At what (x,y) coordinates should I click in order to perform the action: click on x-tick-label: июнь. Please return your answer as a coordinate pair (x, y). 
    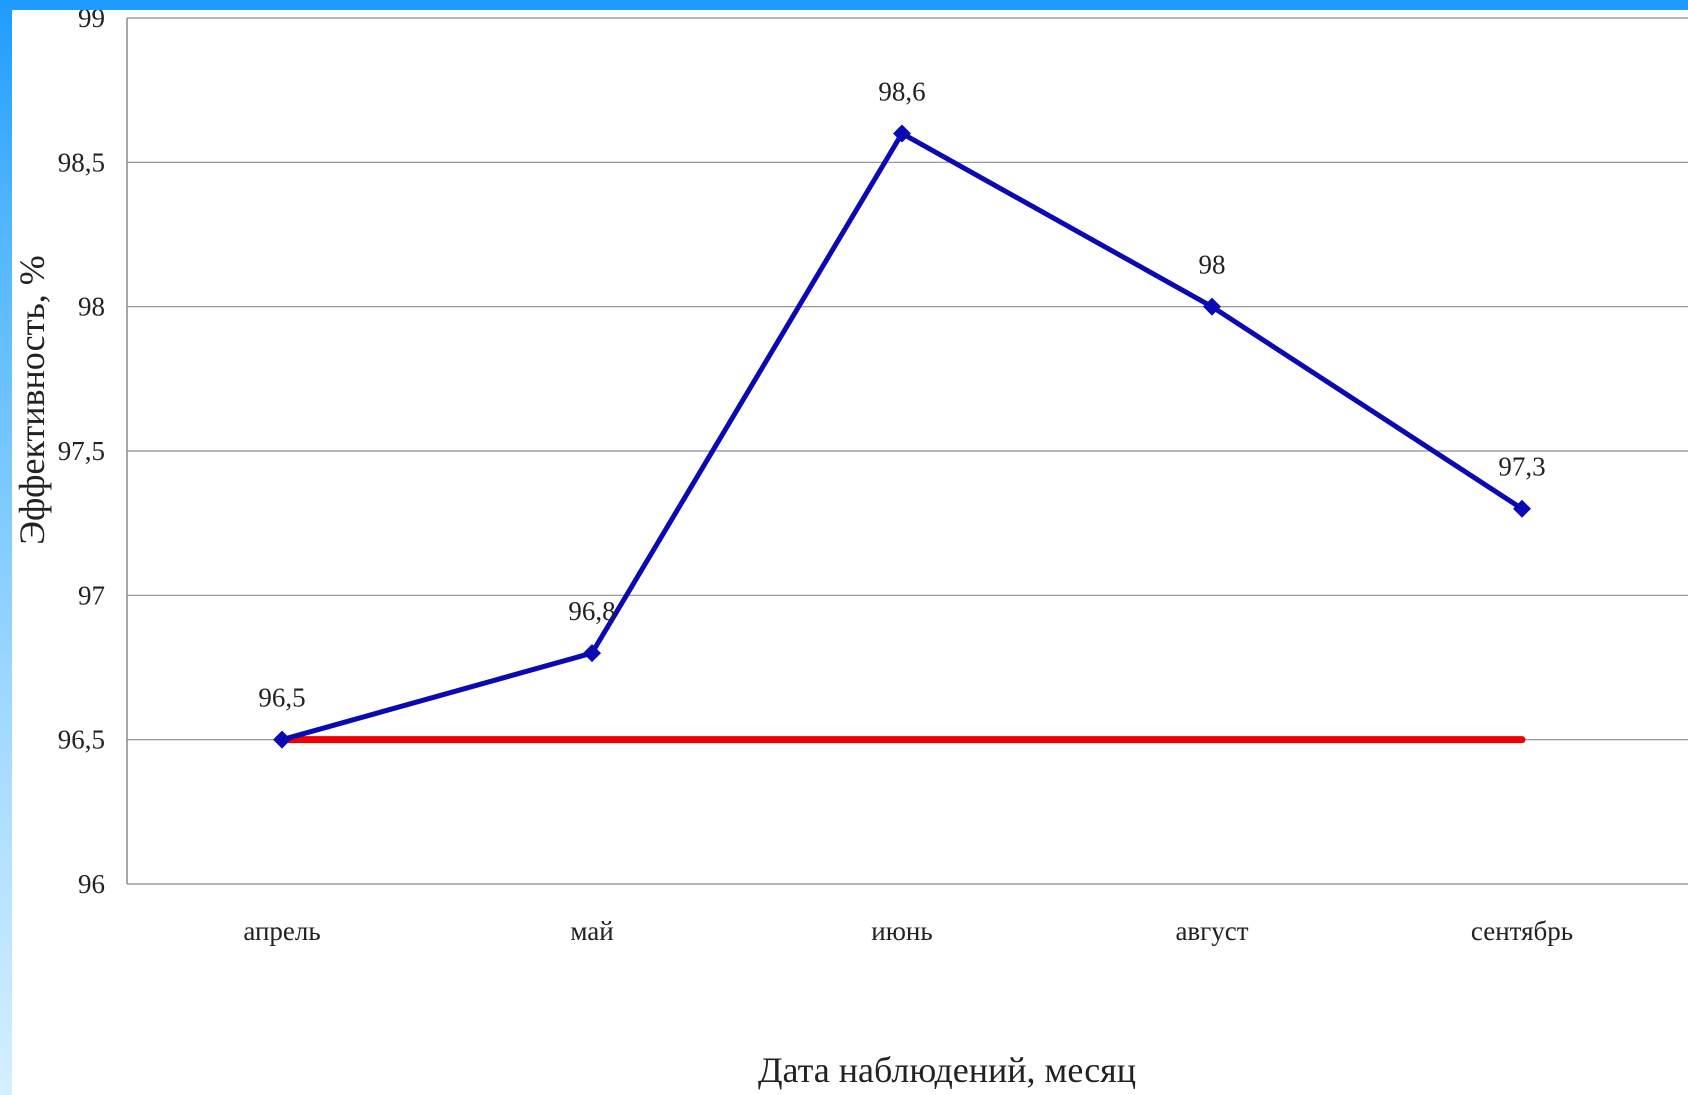
    Looking at the image, I should click on (901, 931).